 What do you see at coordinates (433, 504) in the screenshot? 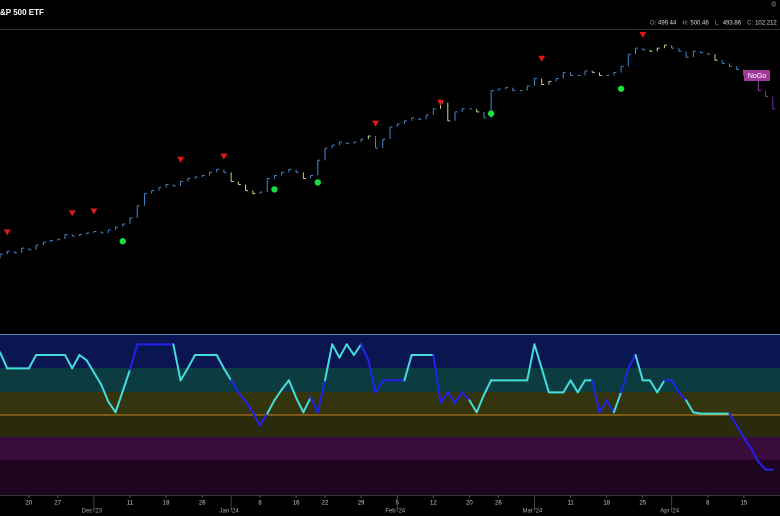
I see `x-tick-label: 12` at bounding box center [433, 504].